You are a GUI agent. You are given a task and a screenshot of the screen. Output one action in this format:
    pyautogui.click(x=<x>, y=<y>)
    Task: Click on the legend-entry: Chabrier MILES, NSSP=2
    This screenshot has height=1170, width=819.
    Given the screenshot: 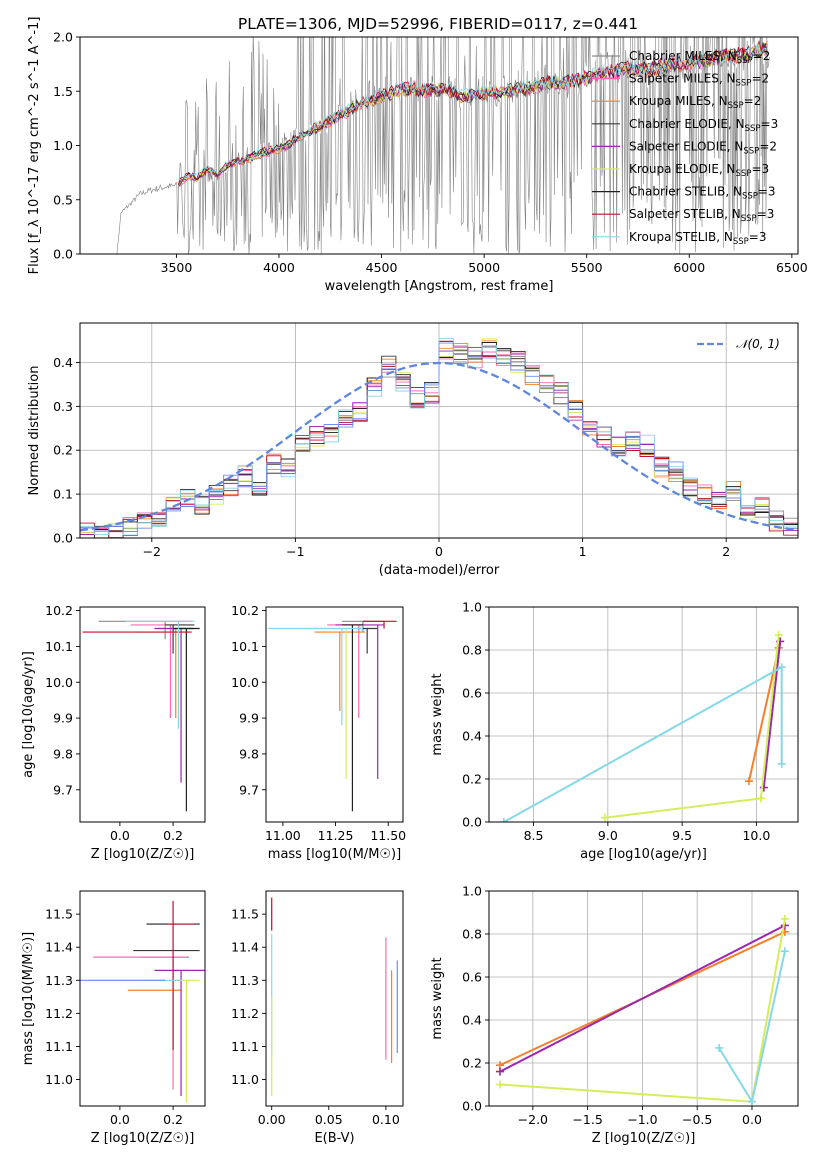 What is the action you would take?
    pyautogui.click(x=699, y=57)
    